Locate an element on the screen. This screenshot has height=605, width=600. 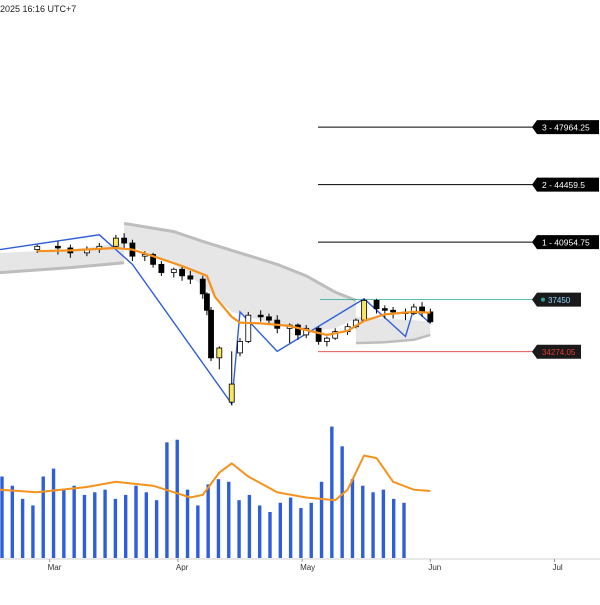
price-level-label-2: 2 - 44459.5 is located at coordinates (565, 184).